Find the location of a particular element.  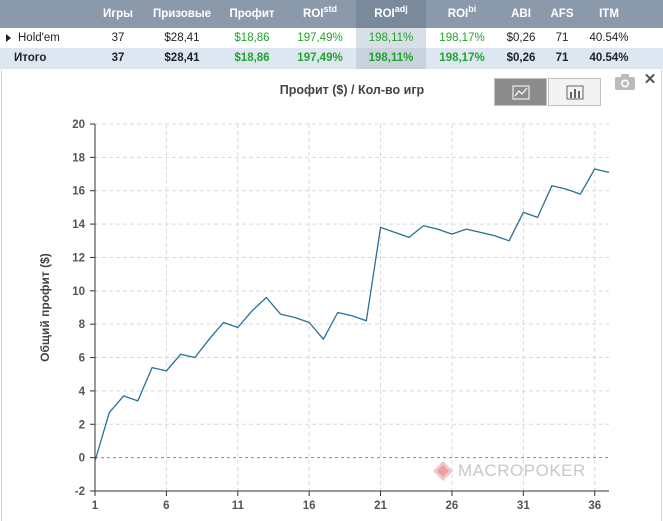

macropoker-logo-icon is located at coordinates (443, 471).